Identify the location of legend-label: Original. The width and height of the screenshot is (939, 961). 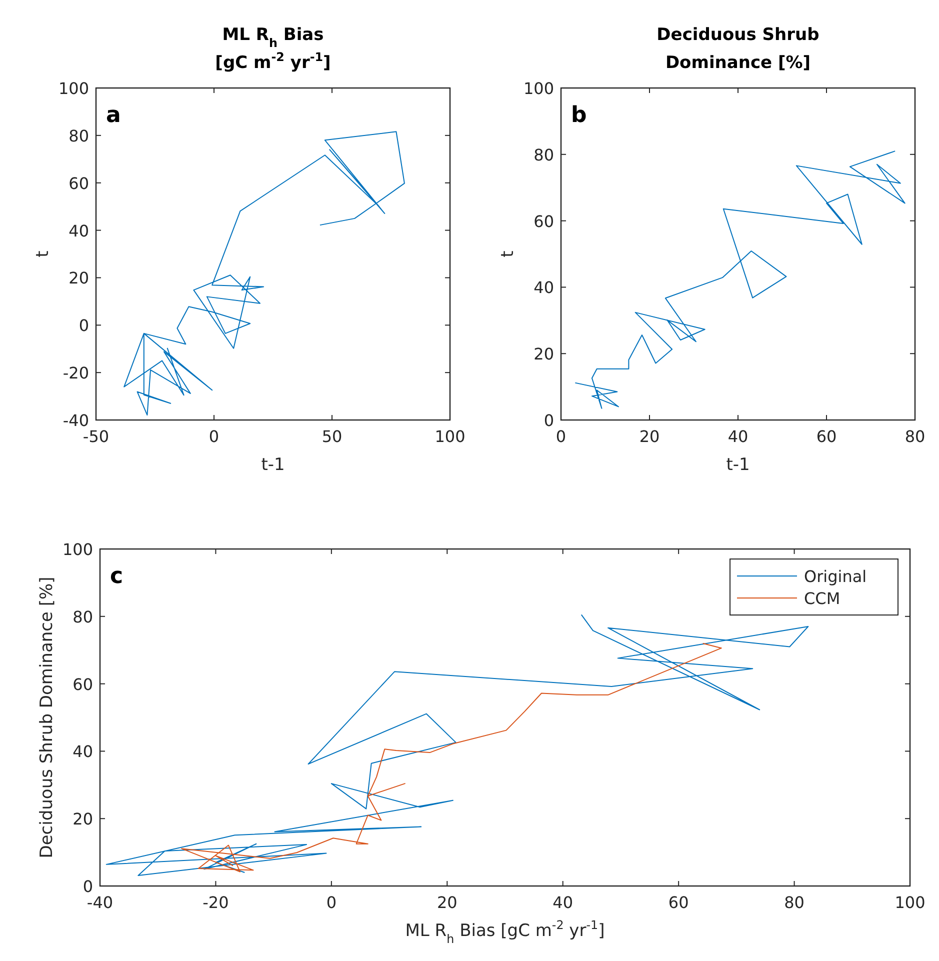
(835, 576).